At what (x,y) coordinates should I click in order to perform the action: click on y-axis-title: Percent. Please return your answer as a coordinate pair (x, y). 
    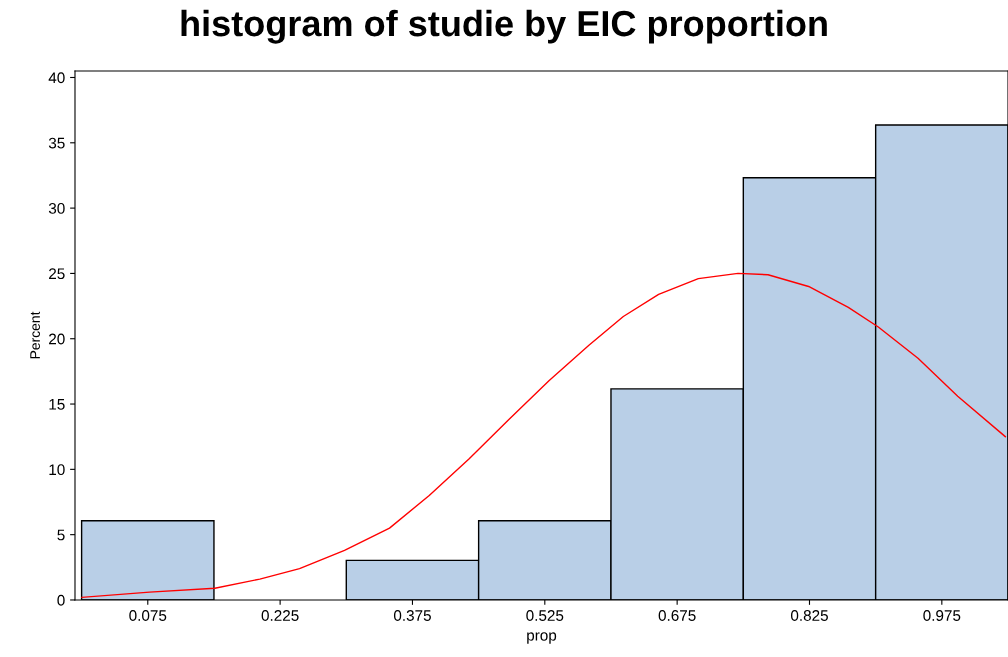
    Looking at the image, I should click on (35, 335).